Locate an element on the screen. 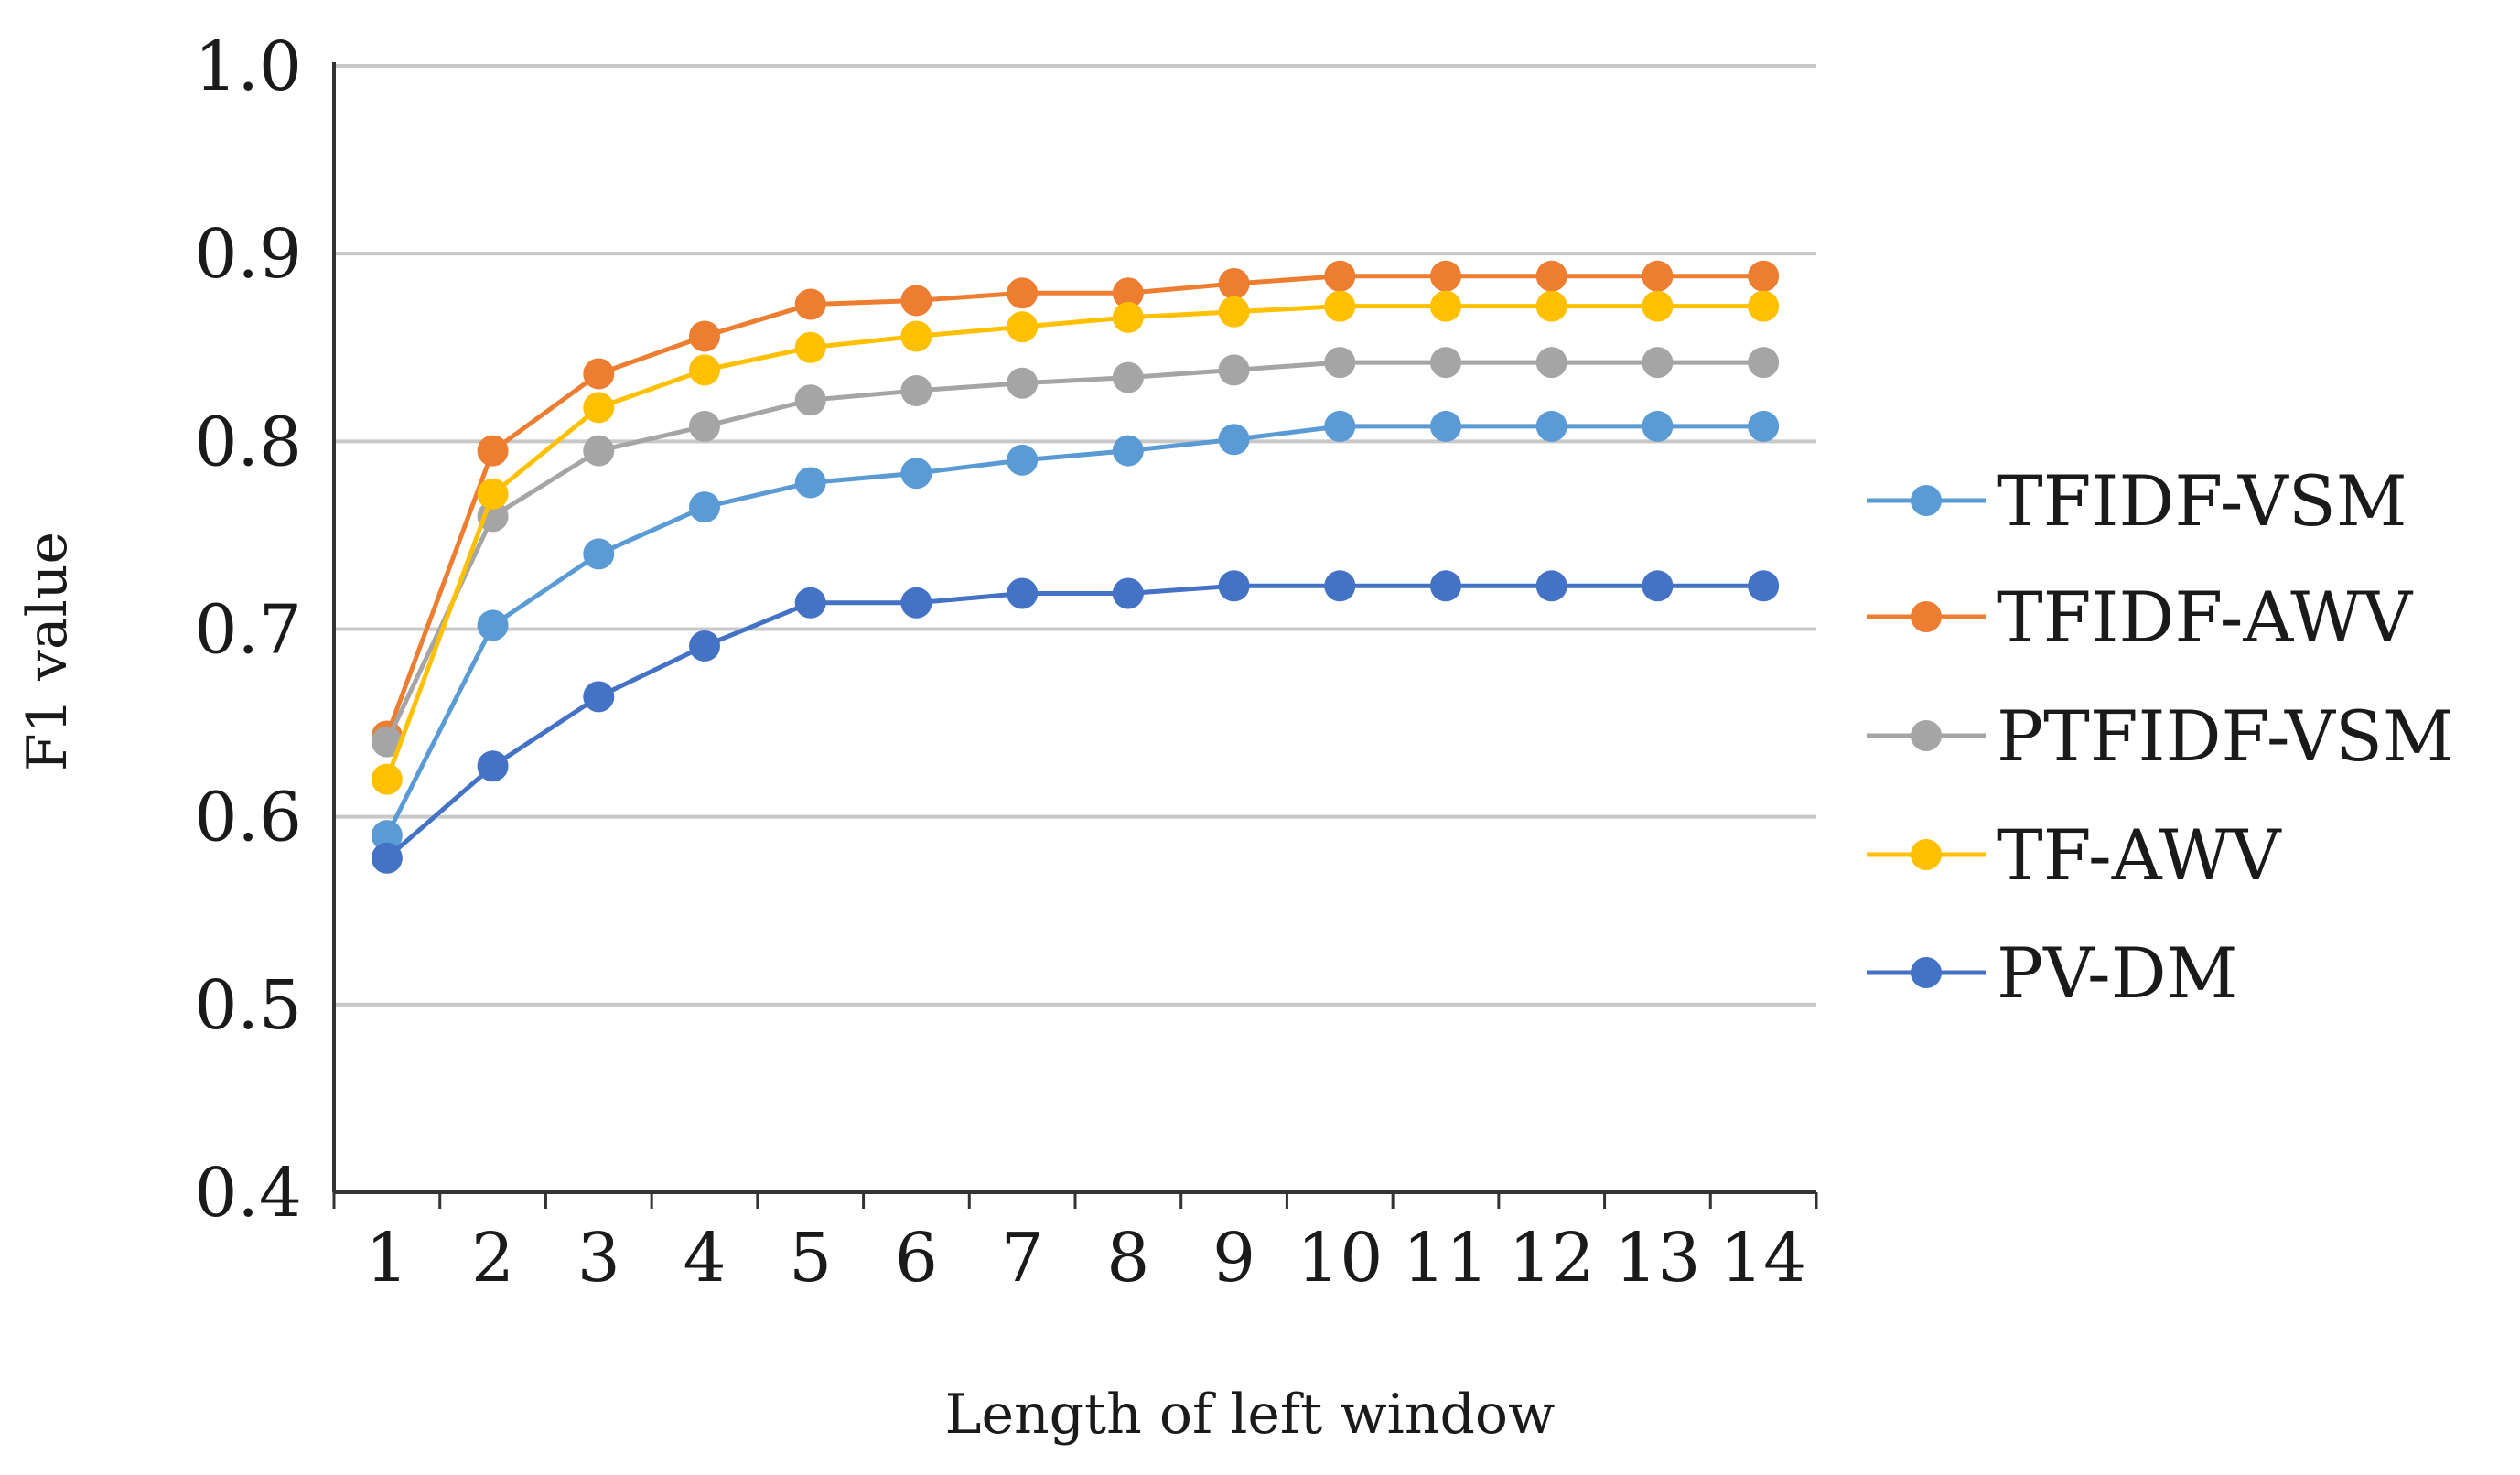  legend-item: TF-AWV is located at coordinates (2074, 855).